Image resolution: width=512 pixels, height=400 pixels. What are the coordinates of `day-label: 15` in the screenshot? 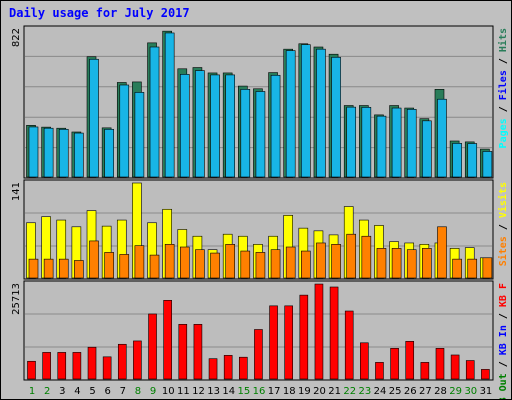 It's located at (244, 391).